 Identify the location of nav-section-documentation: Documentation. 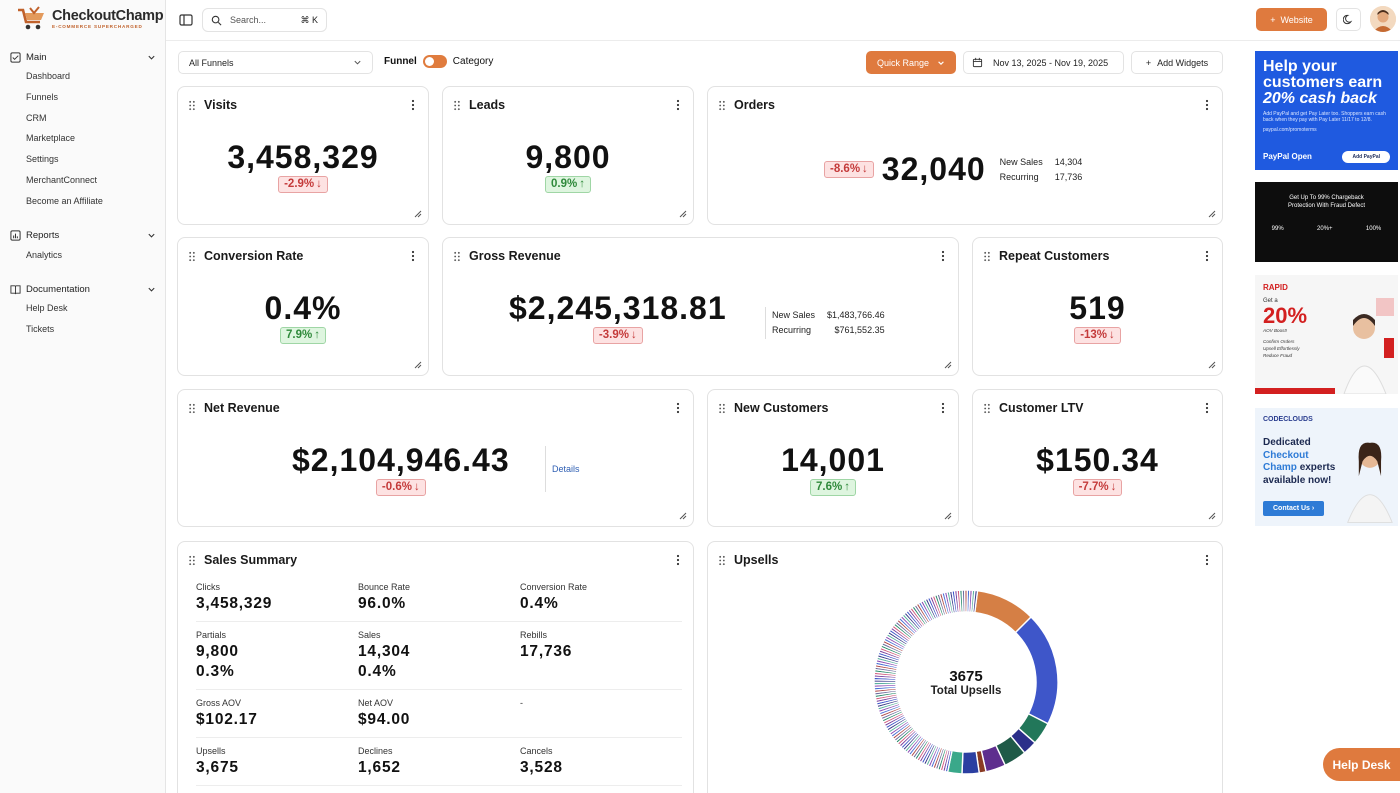
(83, 289).